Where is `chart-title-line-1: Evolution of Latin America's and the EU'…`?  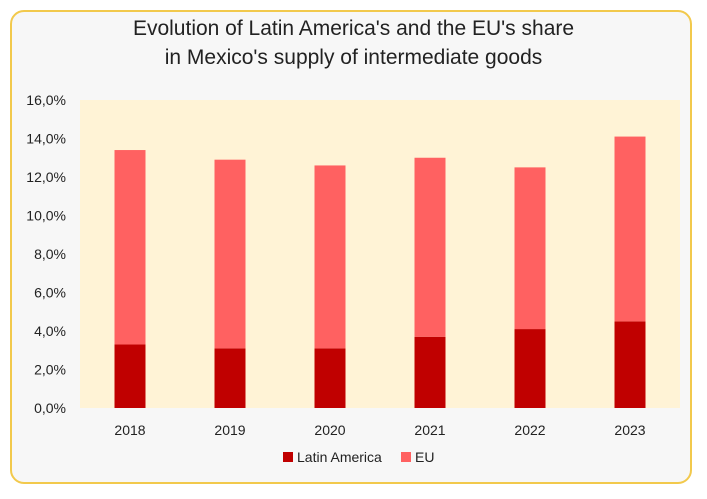
chart-title-line-1: Evolution of Latin America's and the EU'… is located at coordinates (353, 28).